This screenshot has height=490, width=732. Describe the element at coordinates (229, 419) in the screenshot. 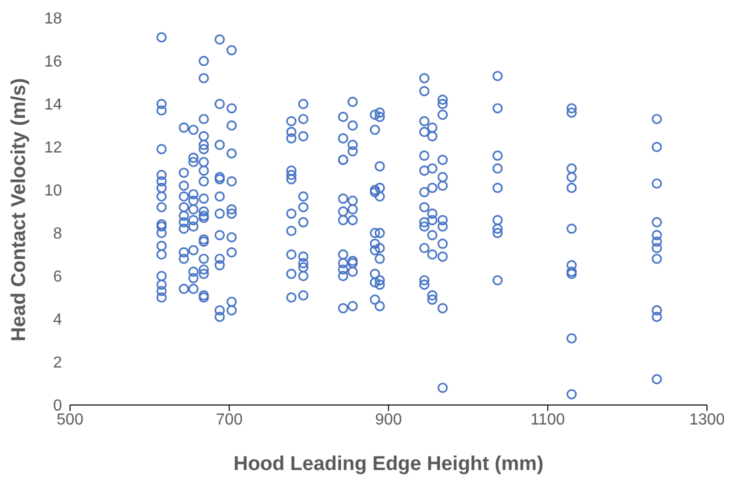

I see `x-tick-label: 700` at that location.